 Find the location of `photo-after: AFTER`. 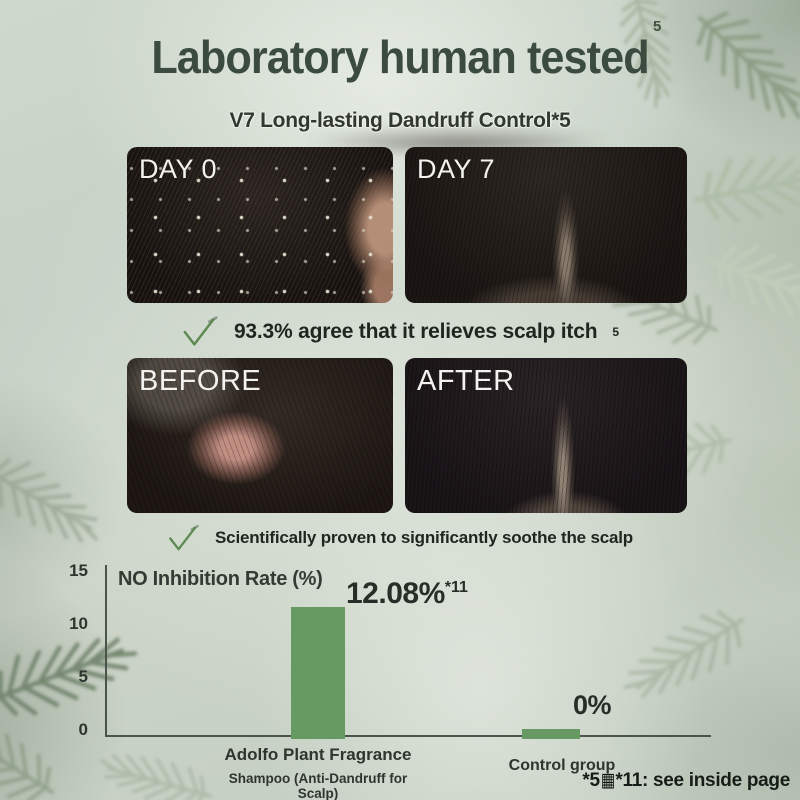

photo-after: AFTER is located at coordinates (546, 435).